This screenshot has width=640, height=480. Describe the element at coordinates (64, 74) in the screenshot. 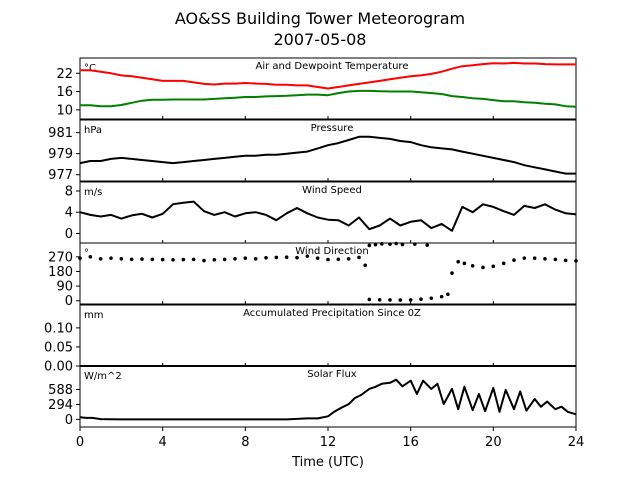

I see `y-tick-label: 22` at that location.